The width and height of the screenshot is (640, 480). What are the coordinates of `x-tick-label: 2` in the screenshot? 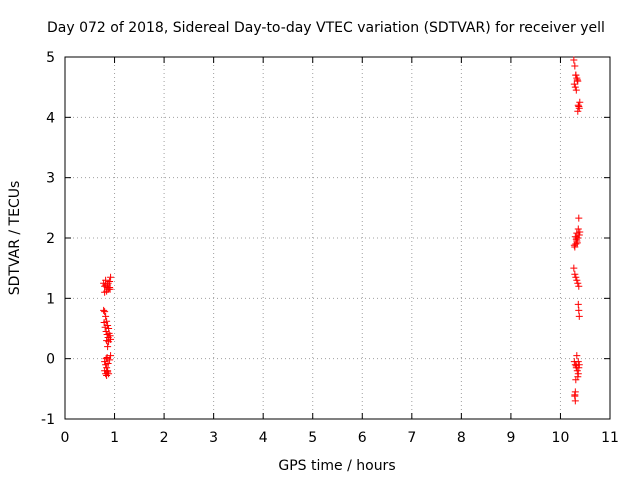 It's located at (164, 438).